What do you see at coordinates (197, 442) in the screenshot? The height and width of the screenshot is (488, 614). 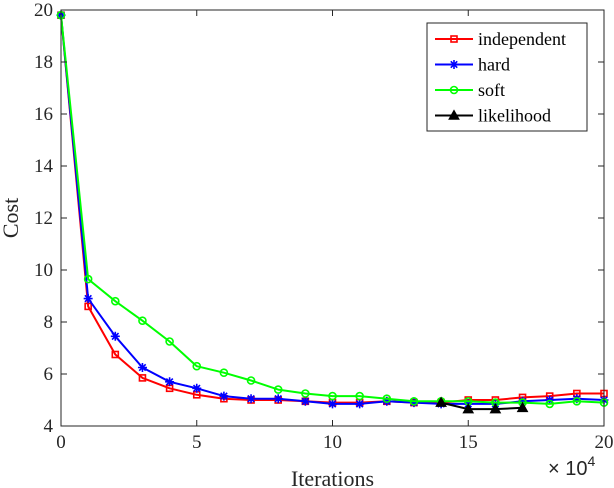 I see `x-tick-label: 5` at bounding box center [197, 442].